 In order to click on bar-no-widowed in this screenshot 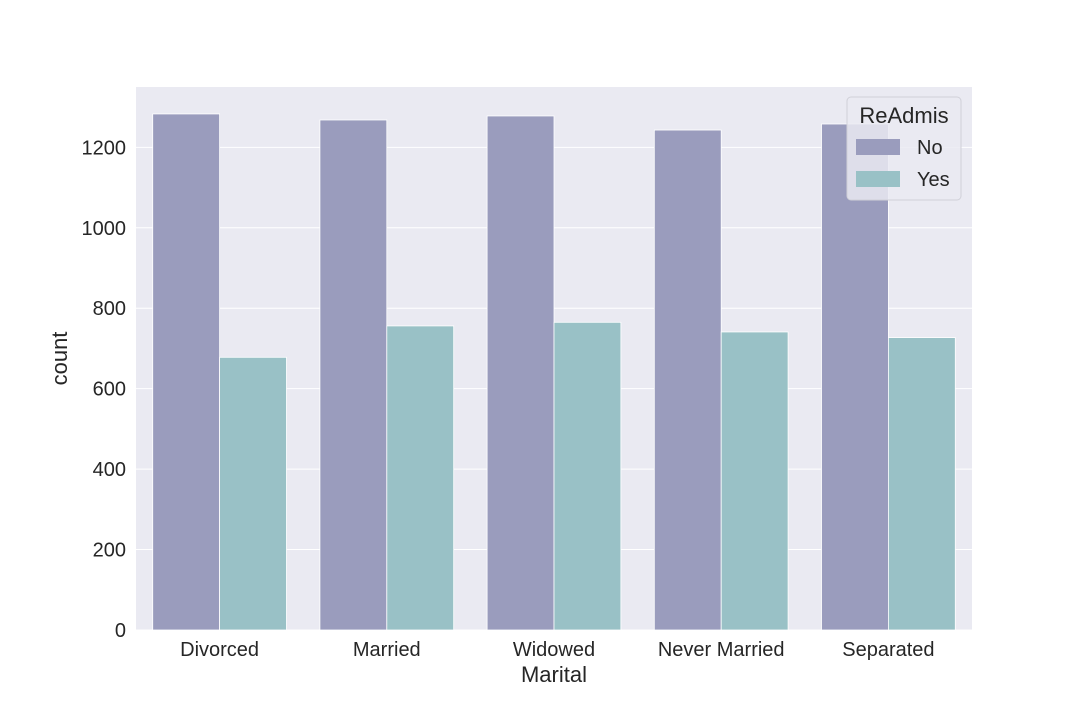, I will do `click(520, 373)`.